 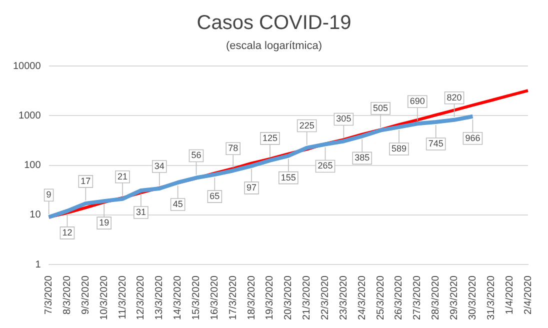 I want to click on data-label: 19, so click(x=104, y=223).